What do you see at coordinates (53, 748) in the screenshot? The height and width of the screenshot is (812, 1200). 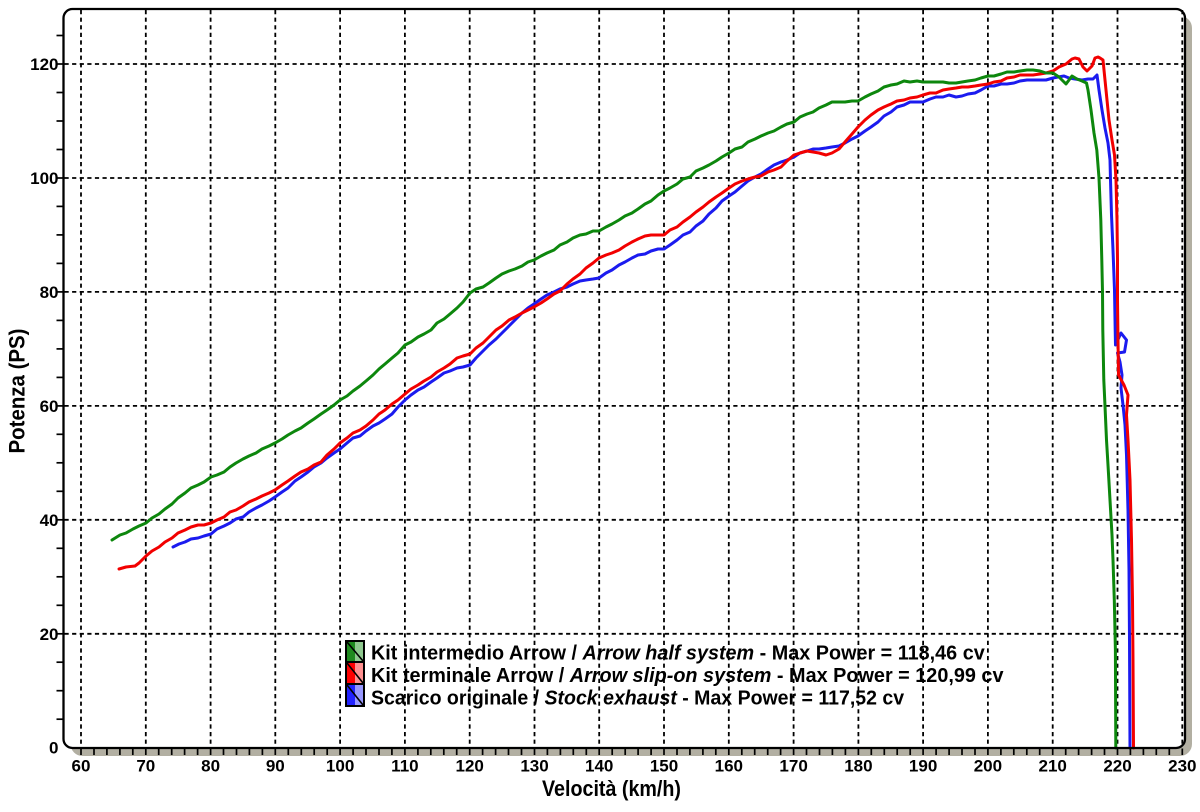 I see `svg-text: 0` at bounding box center [53, 748].